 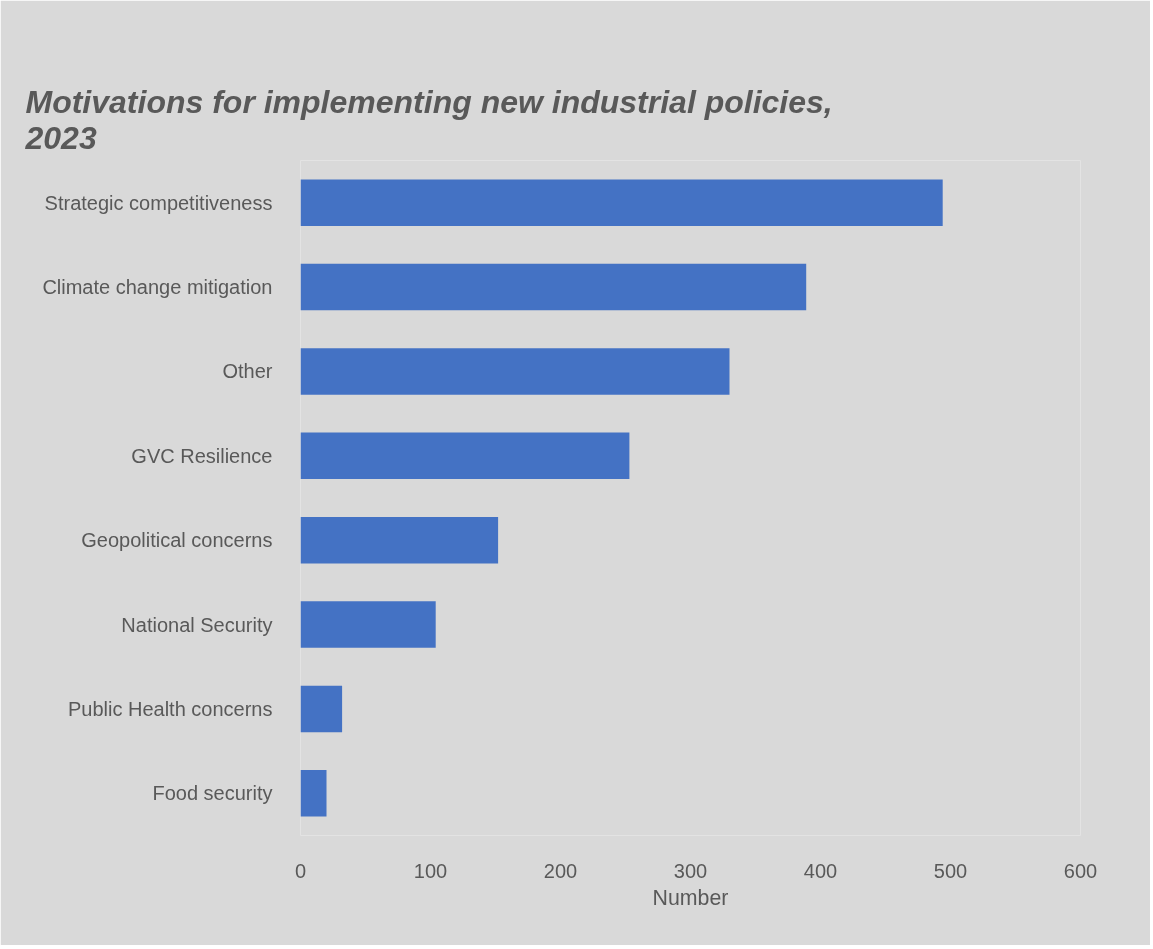 What do you see at coordinates (690, 897) in the screenshot?
I see `x-axis-title: Number` at bounding box center [690, 897].